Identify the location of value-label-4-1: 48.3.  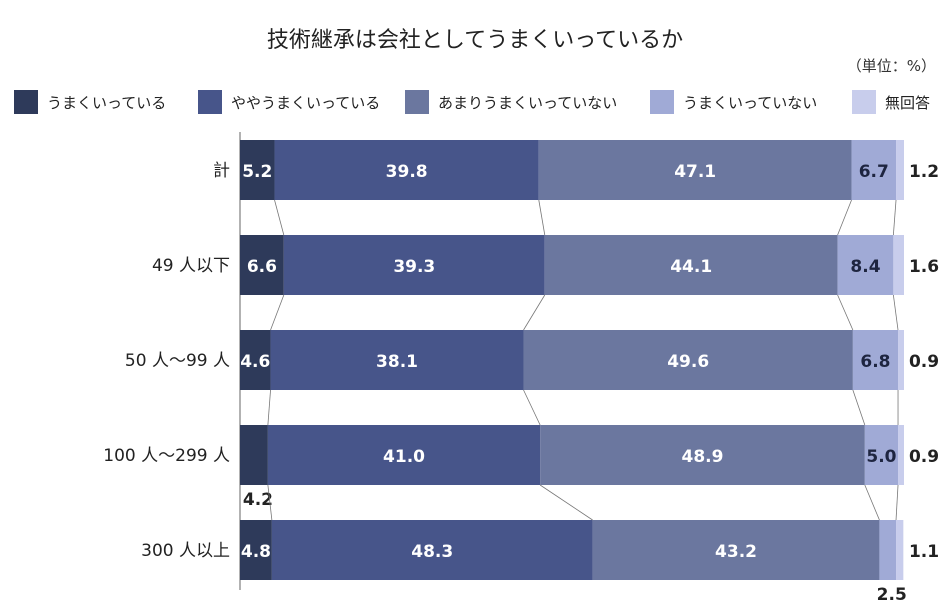
(432, 552).